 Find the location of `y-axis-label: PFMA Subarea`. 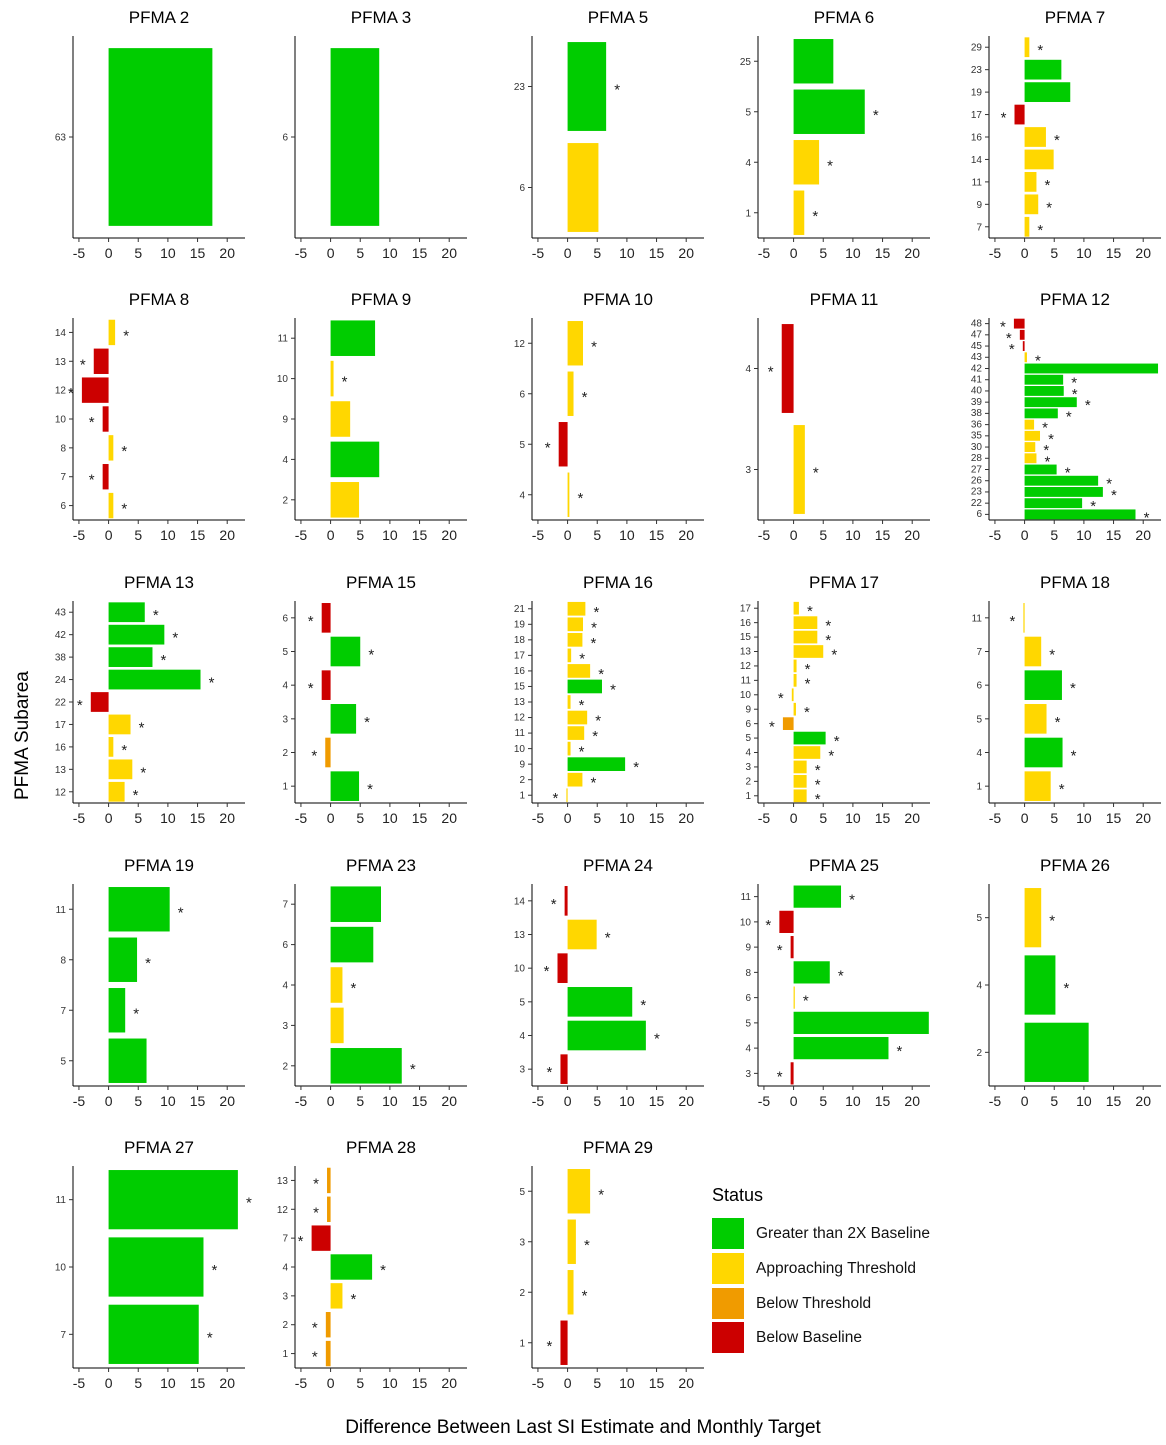

y-axis-label: PFMA Subarea is located at coordinates (22, 735).